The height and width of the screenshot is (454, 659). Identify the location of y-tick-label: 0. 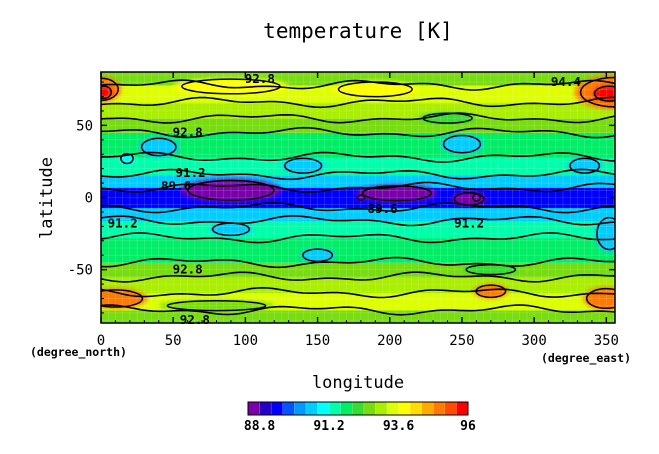
(89, 199).